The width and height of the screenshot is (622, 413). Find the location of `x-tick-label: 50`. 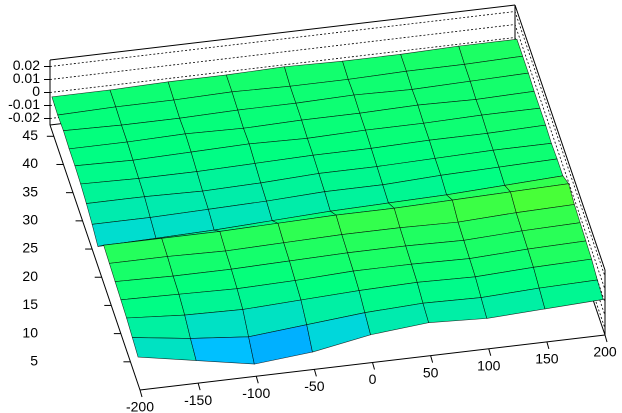

x-tick-label: 50 is located at coordinates (431, 372).